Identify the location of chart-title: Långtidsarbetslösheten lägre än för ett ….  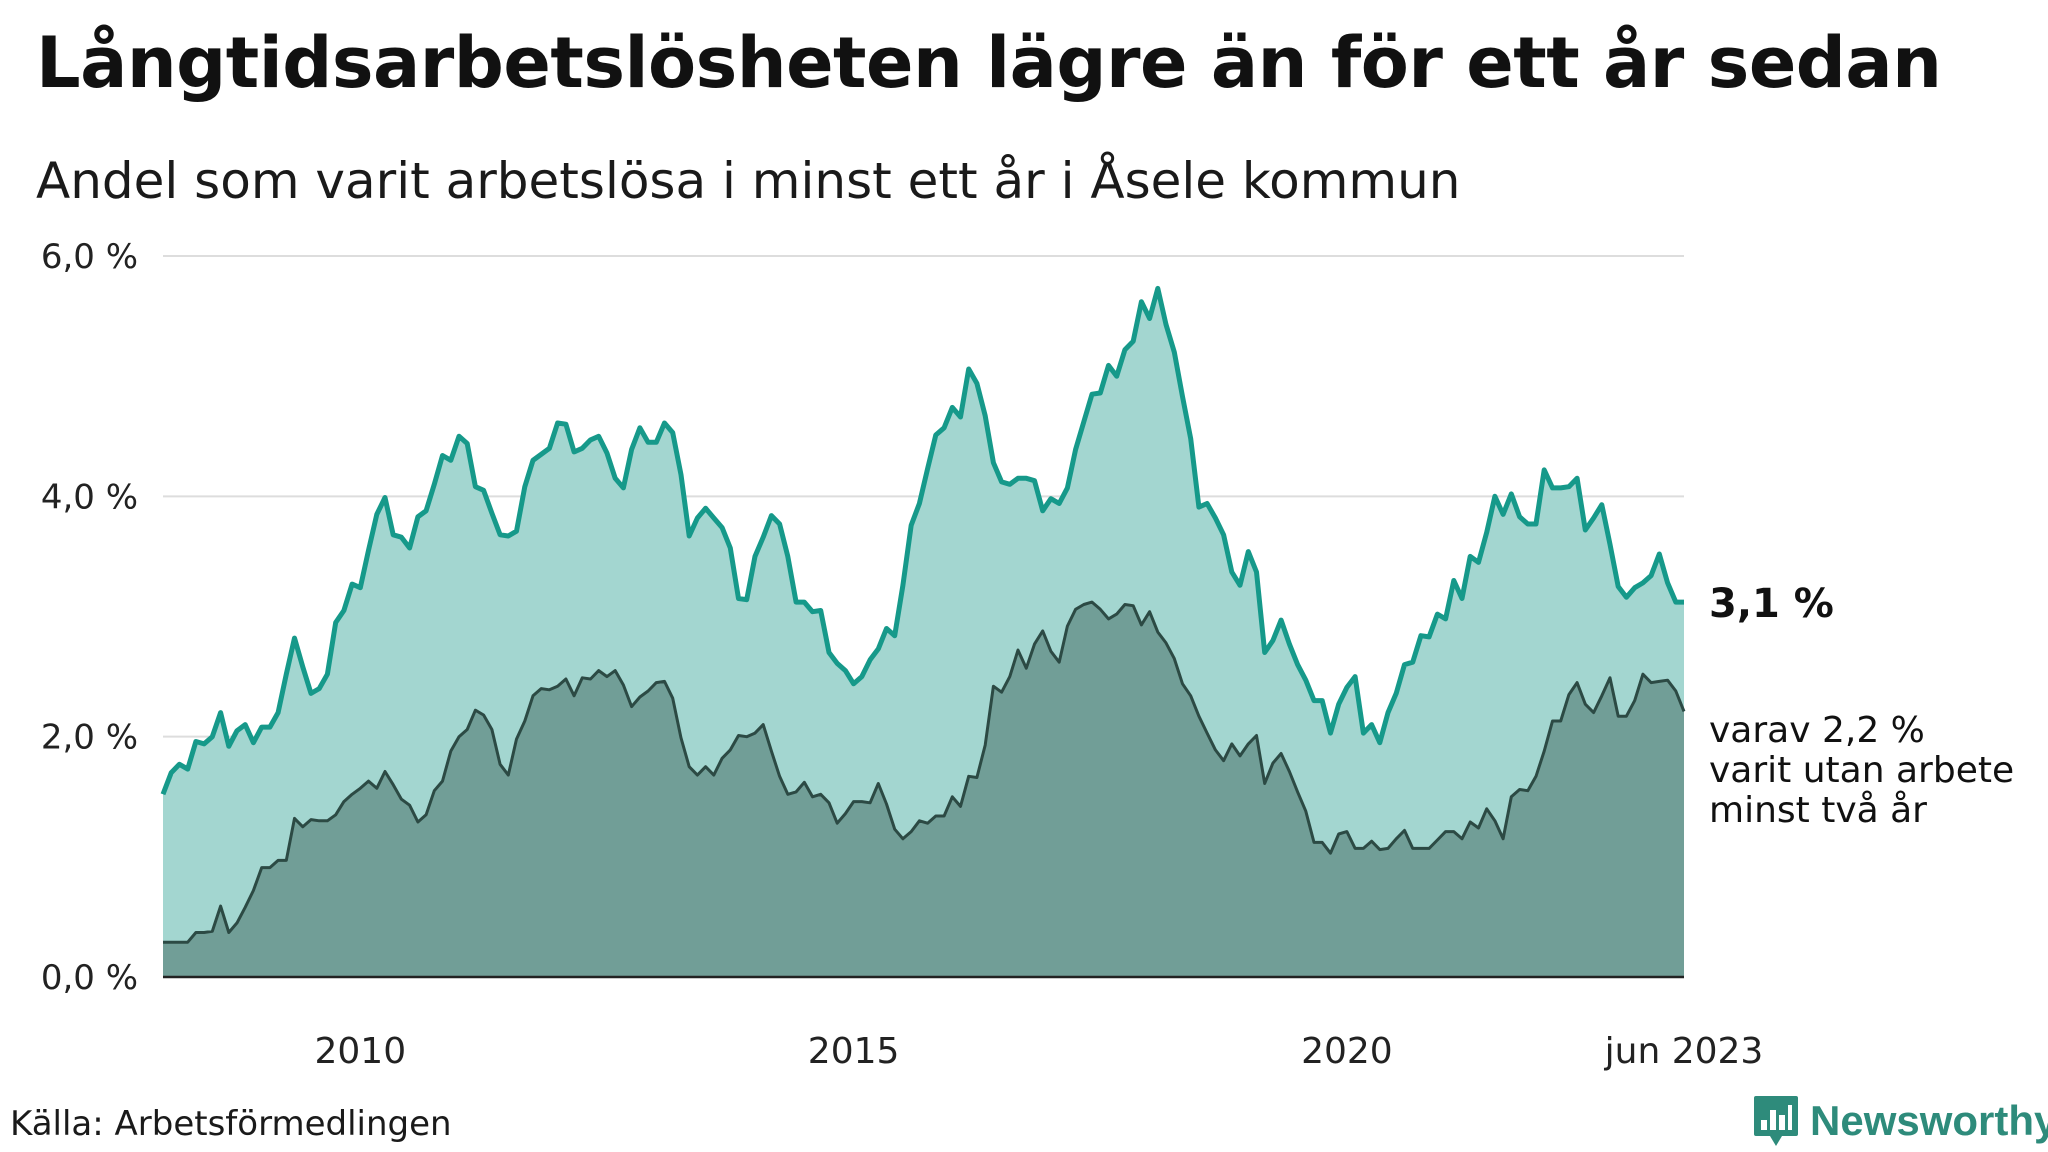
(989, 63).